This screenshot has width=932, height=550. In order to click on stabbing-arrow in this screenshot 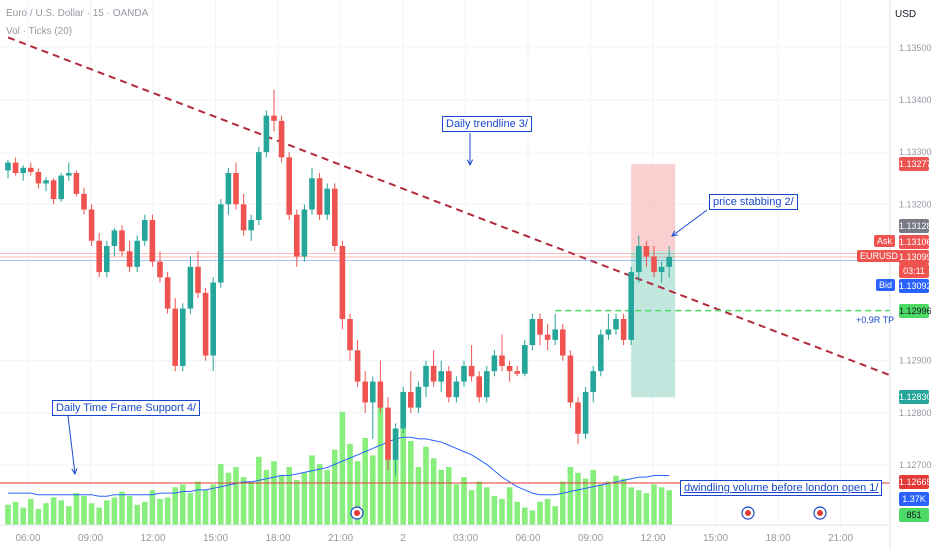, I will do `click(689, 223)`.